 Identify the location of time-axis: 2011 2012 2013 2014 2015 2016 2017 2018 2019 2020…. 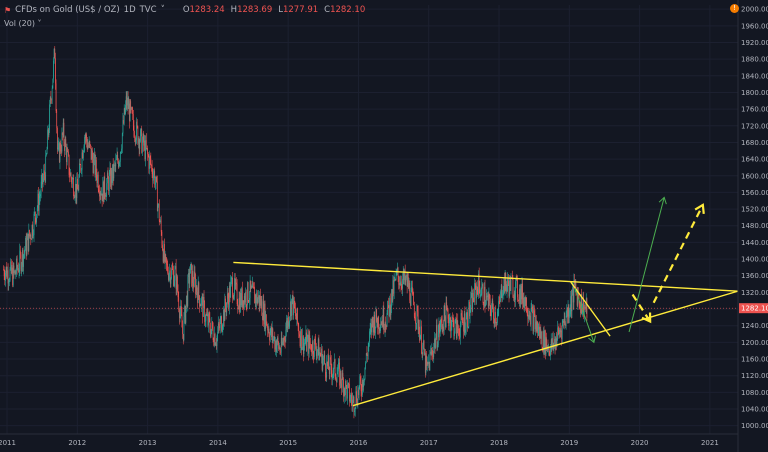
(369, 440).